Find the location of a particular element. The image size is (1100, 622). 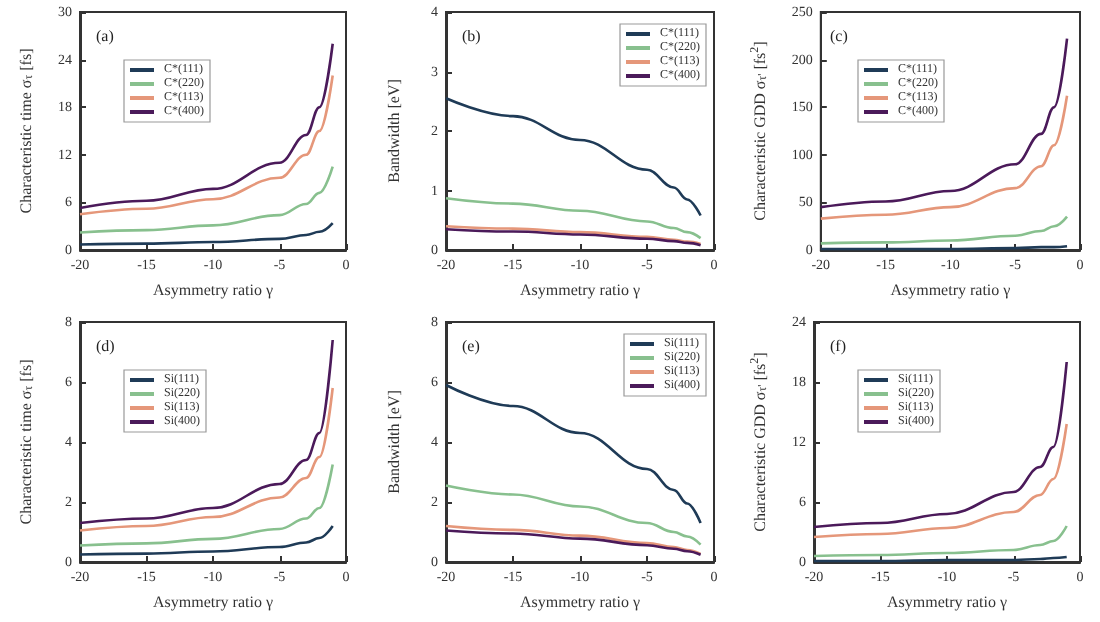

annotation: (c) is located at coordinates (839, 36).